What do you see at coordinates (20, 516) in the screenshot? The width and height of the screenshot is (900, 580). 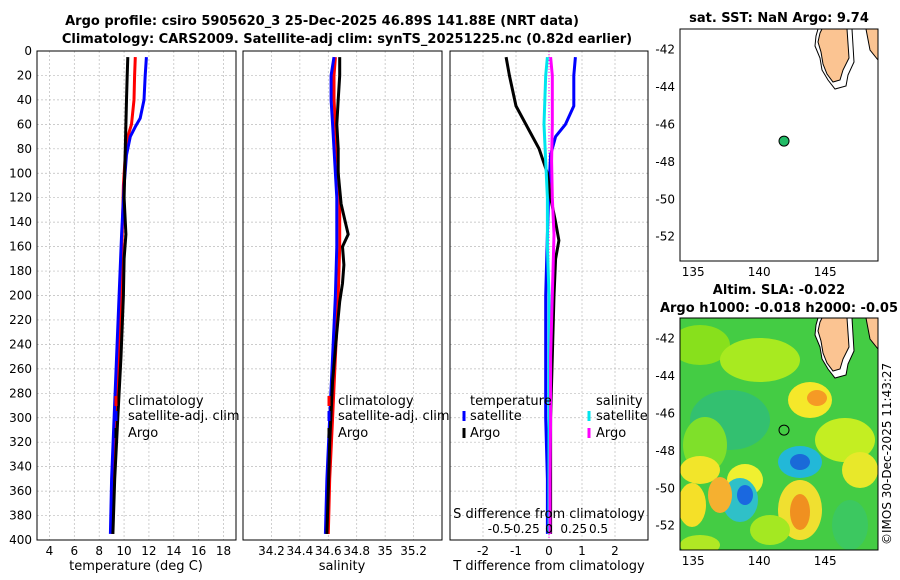 I see `y-tick-label: 380` at bounding box center [20, 516].